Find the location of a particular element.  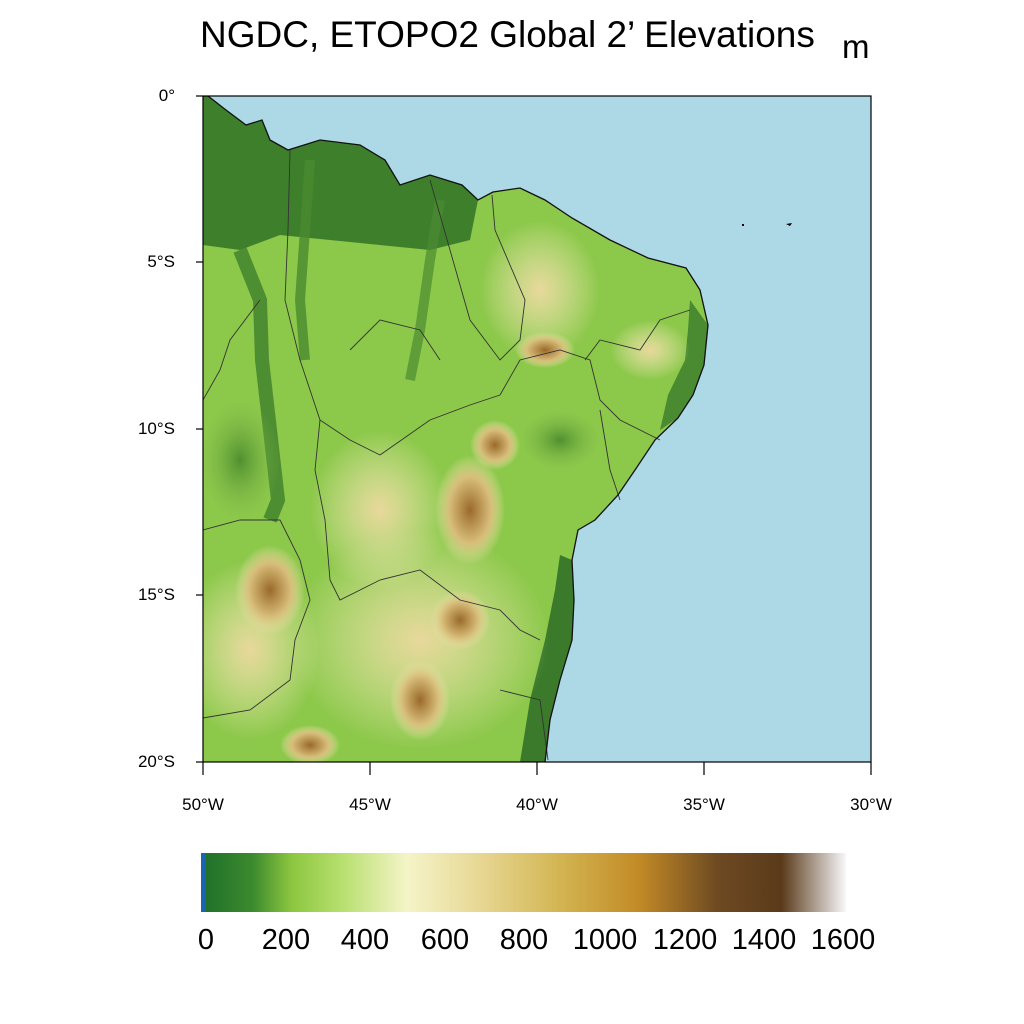

lat-label-5s: 5°S is located at coordinates (161, 261).